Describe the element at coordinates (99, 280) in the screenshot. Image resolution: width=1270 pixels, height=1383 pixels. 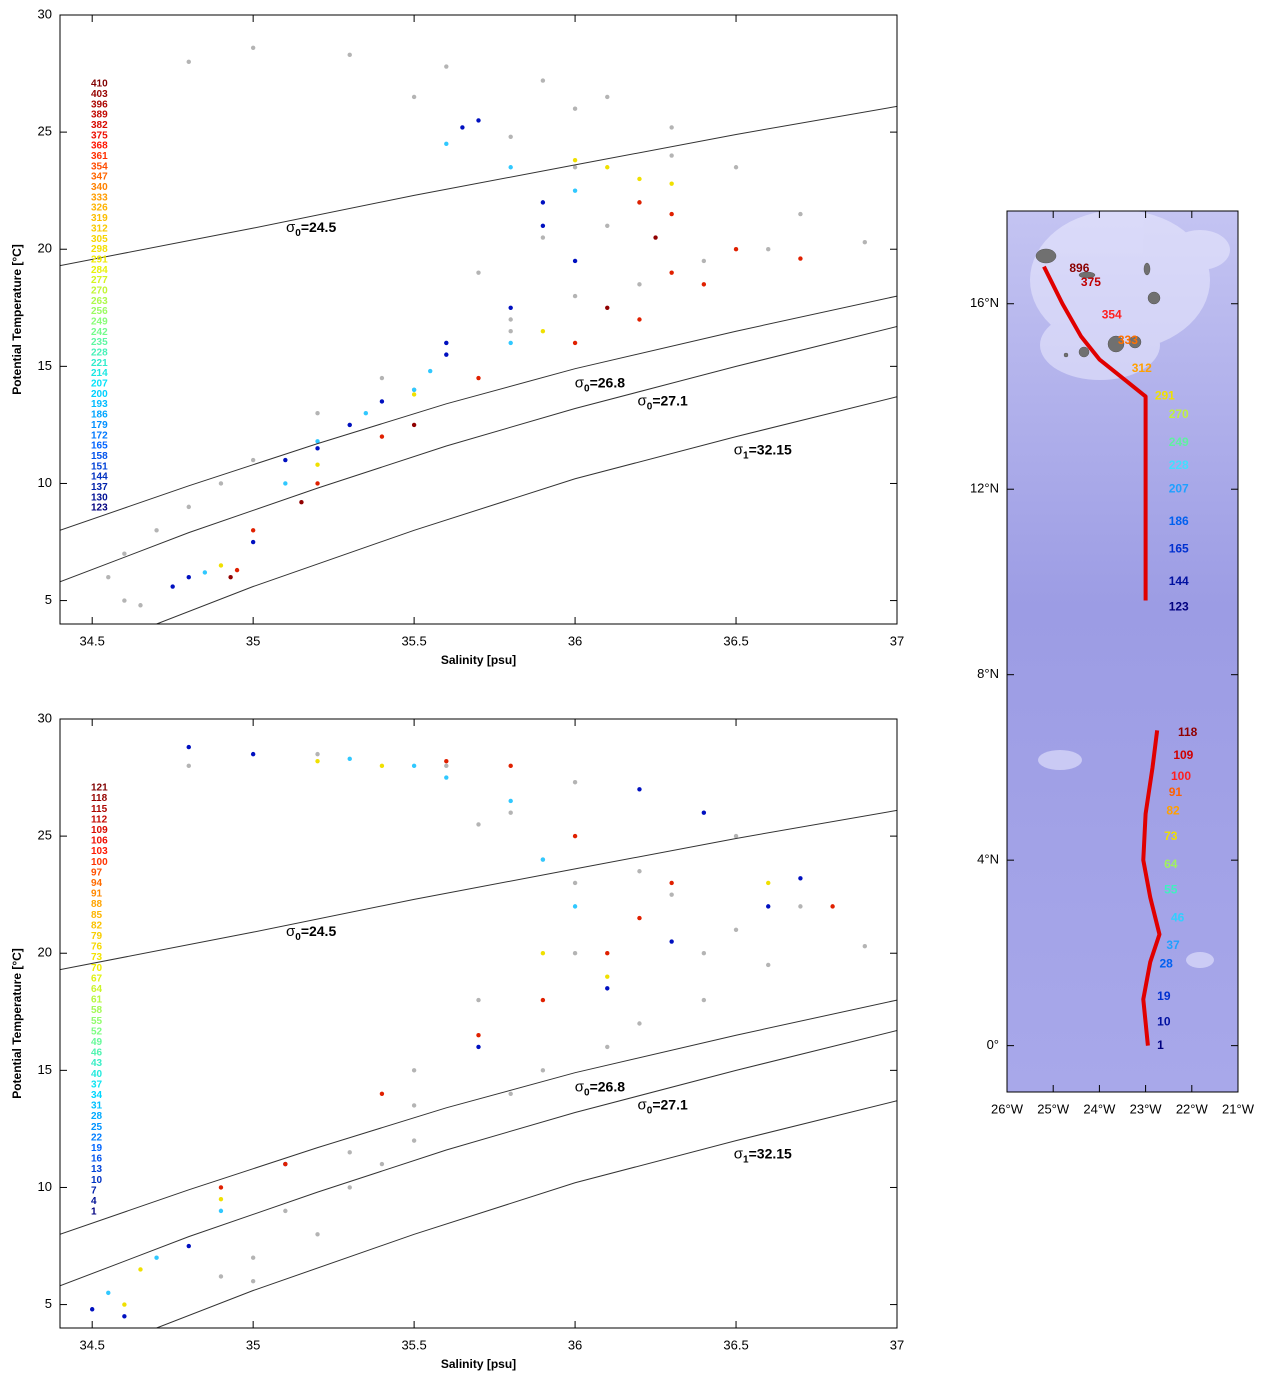
I see `station-label: 277` at that location.